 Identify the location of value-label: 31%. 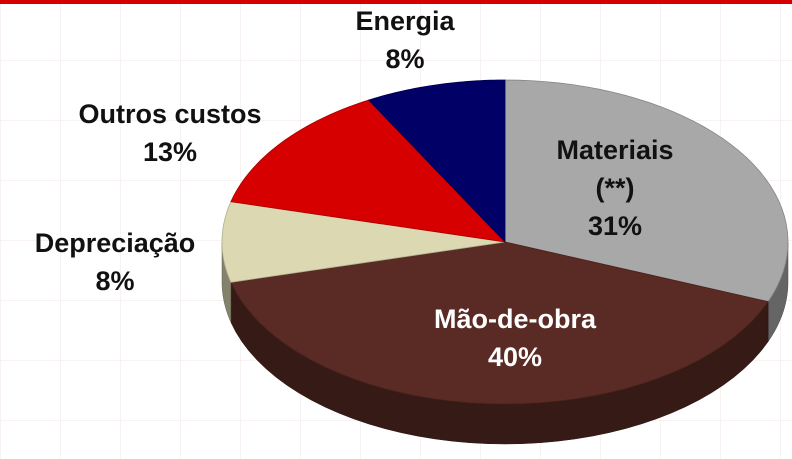
(615, 226).